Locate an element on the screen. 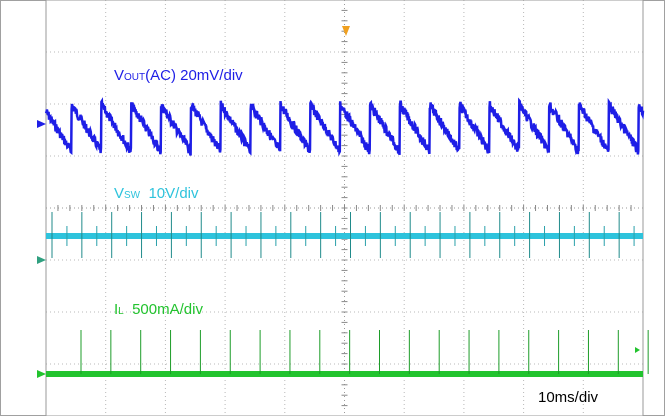  vsw-label-rest: 10V/div is located at coordinates (169, 193).